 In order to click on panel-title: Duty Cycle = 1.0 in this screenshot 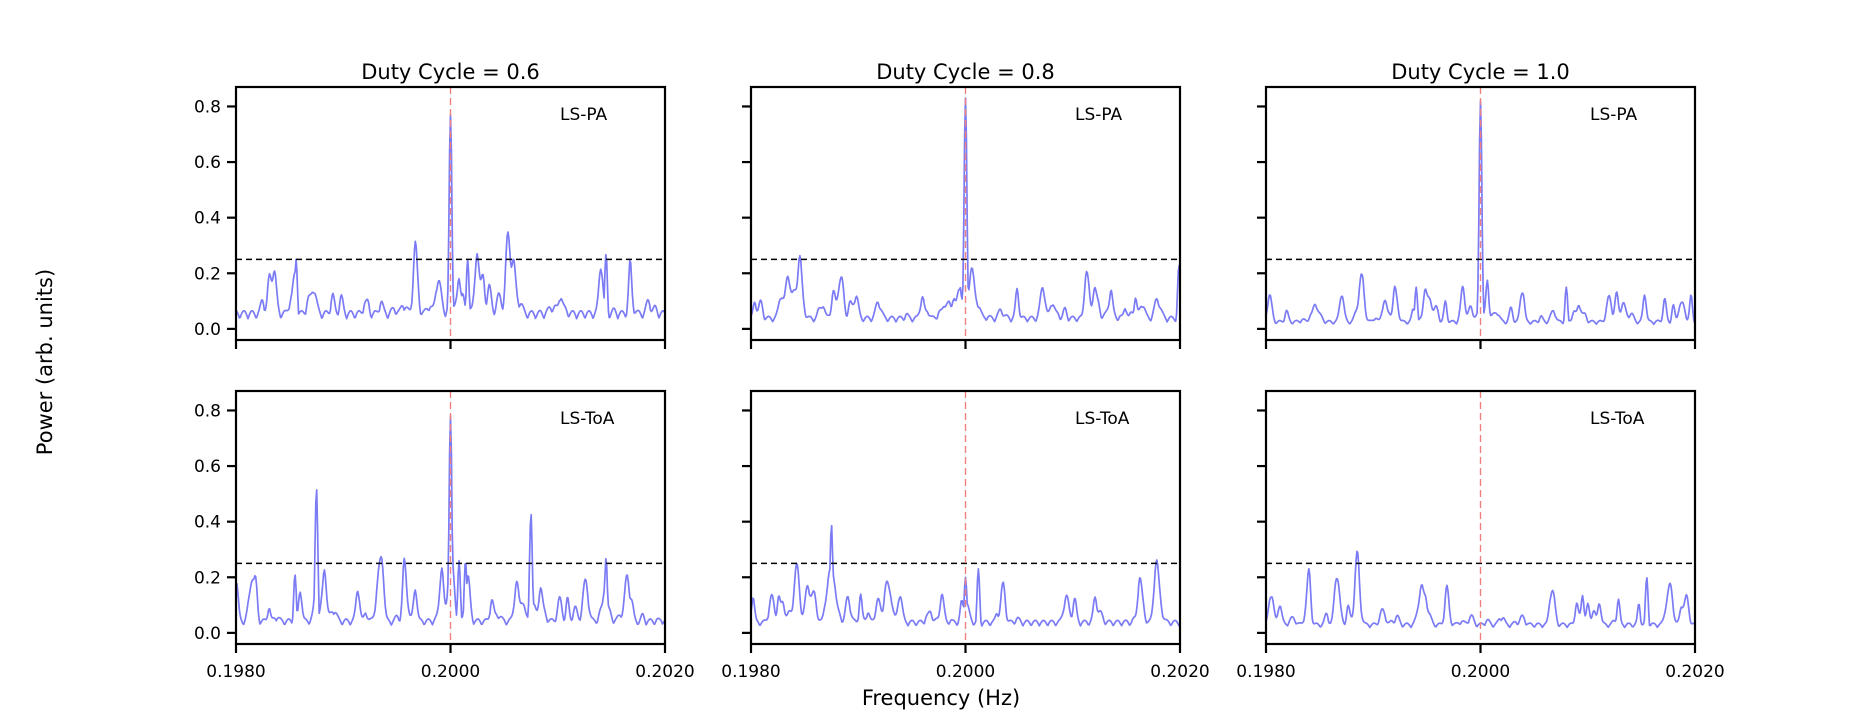, I will do `click(1480, 72)`.